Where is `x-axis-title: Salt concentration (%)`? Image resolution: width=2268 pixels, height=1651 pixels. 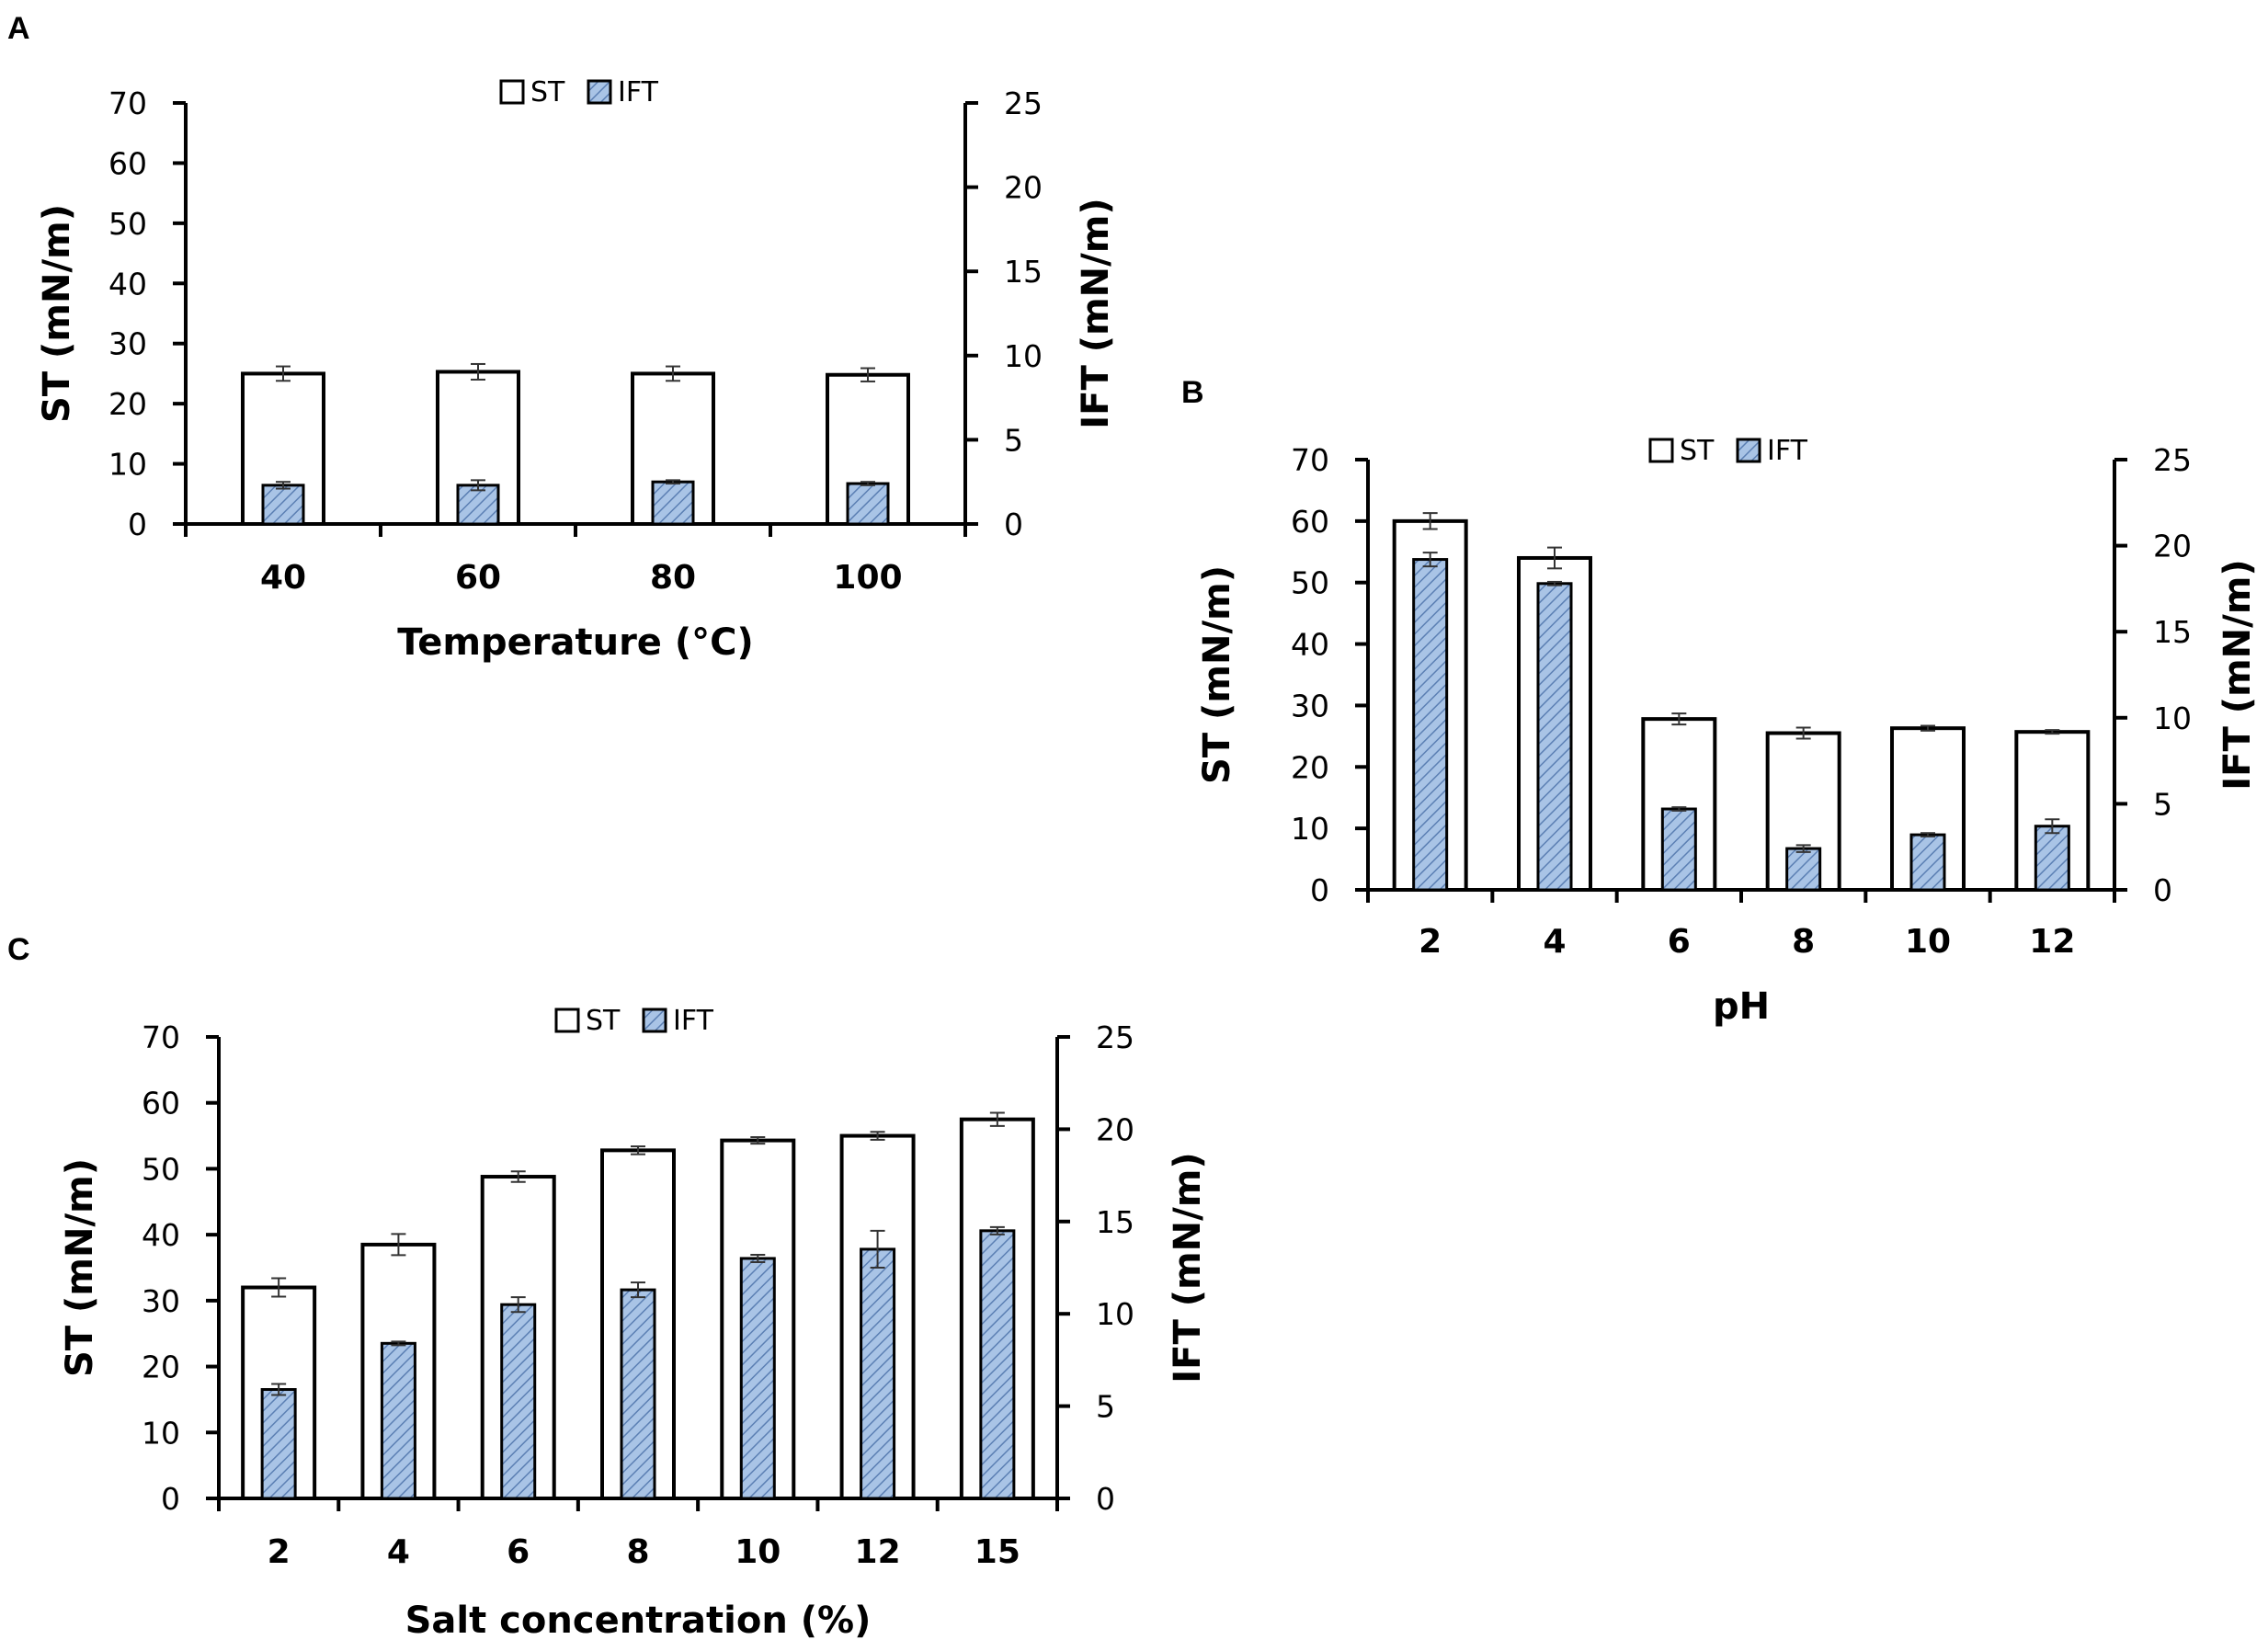 x-axis-title: Salt concentration (%) is located at coordinates (638, 1621).